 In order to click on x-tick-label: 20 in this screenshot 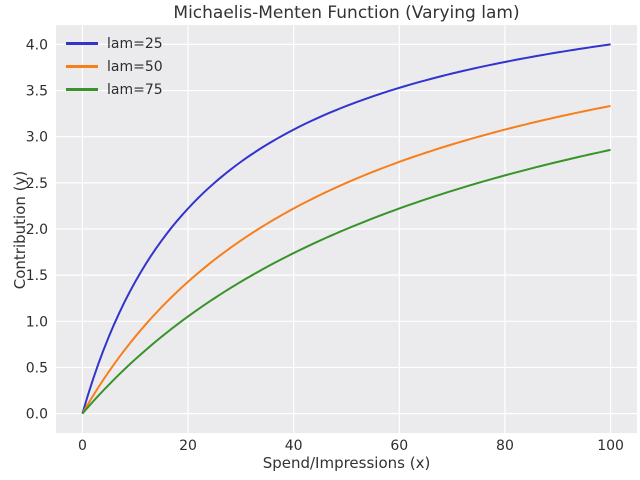, I will do `click(188, 446)`.